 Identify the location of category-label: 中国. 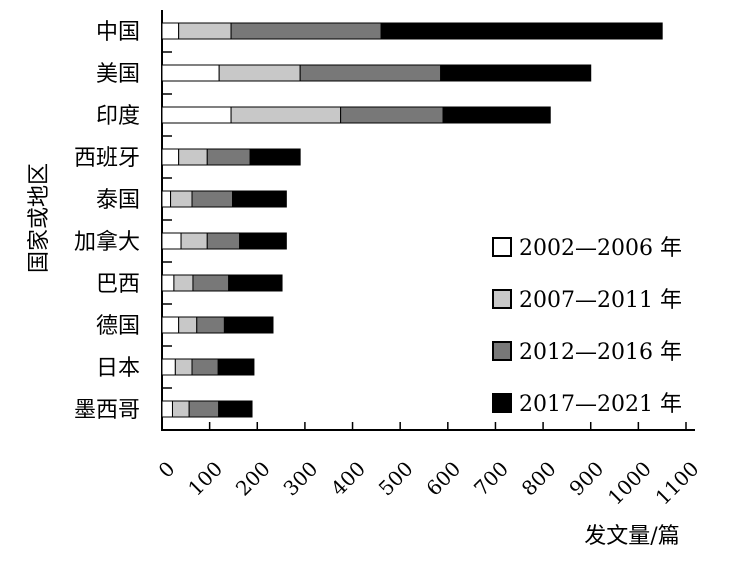
(118, 32).